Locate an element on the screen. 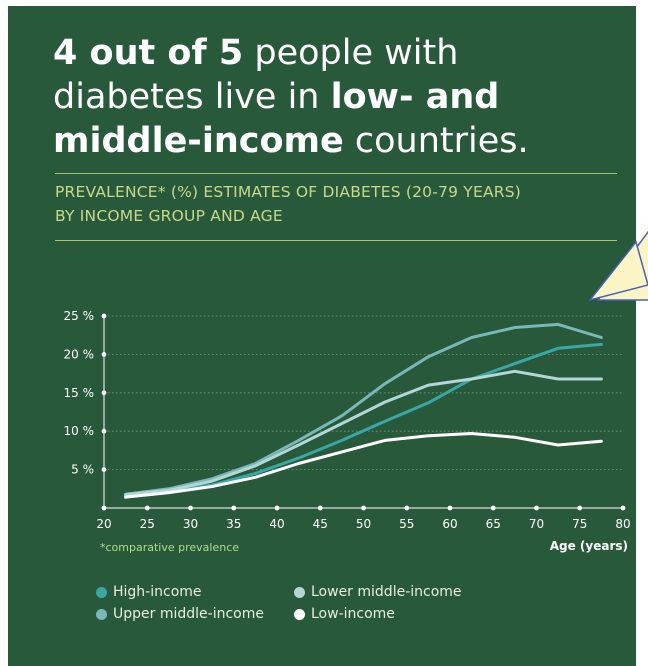 This screenshot has height=666, width=648. legend-item-low-income: Low-income is located at coordinates (344, 614).